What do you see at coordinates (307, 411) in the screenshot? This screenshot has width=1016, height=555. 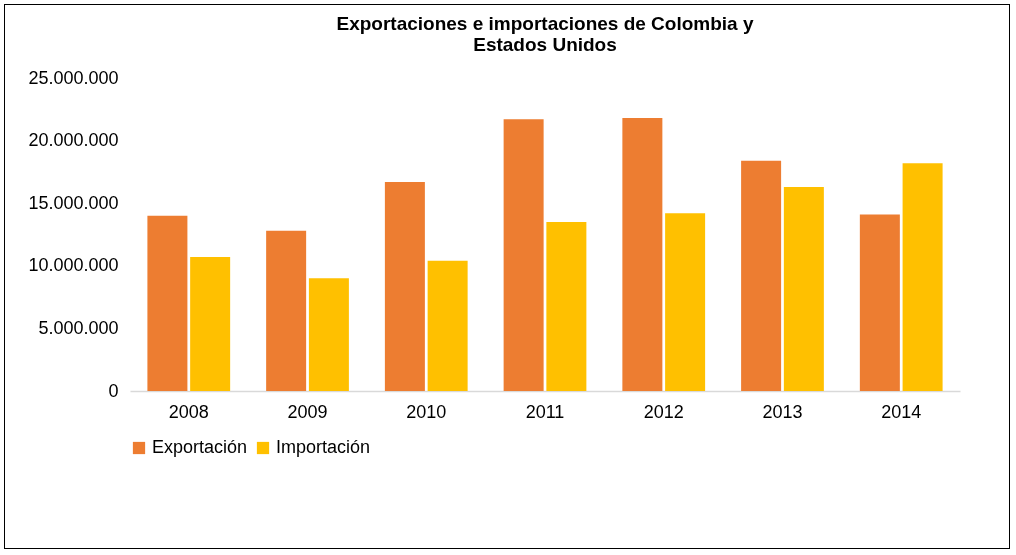 I see `x-tick-label: 2009` at bounding box center [307, 411].